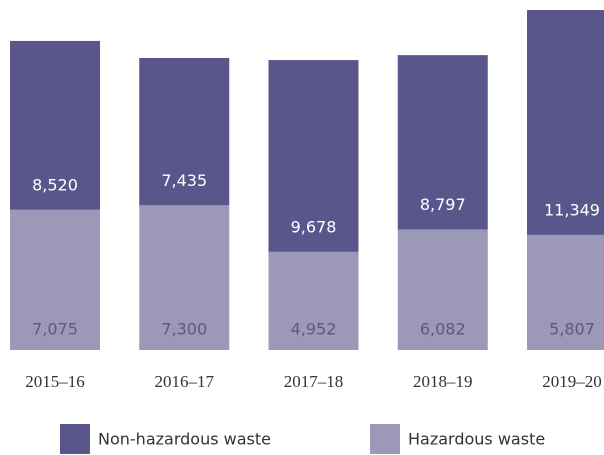 The width and height of the screenshot is (604, 455). I want to click on legend-label: Hazardous waste, so click(476, 439).